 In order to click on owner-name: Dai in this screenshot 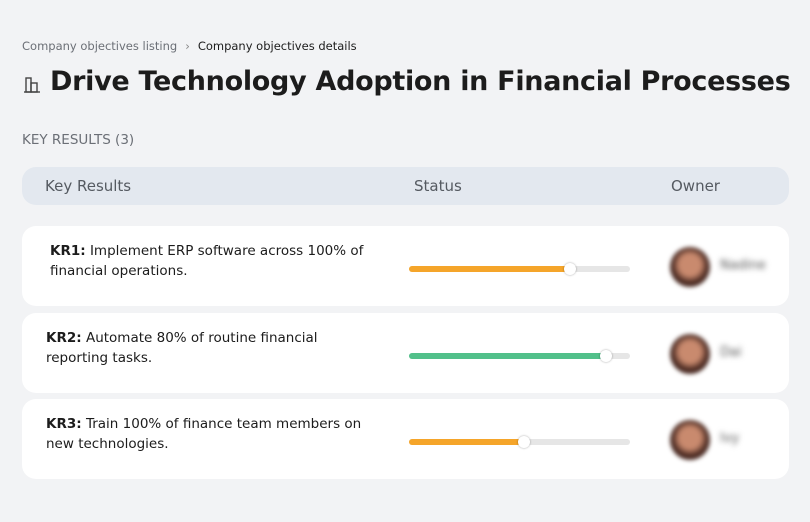, I will do `click(731, 352)`.